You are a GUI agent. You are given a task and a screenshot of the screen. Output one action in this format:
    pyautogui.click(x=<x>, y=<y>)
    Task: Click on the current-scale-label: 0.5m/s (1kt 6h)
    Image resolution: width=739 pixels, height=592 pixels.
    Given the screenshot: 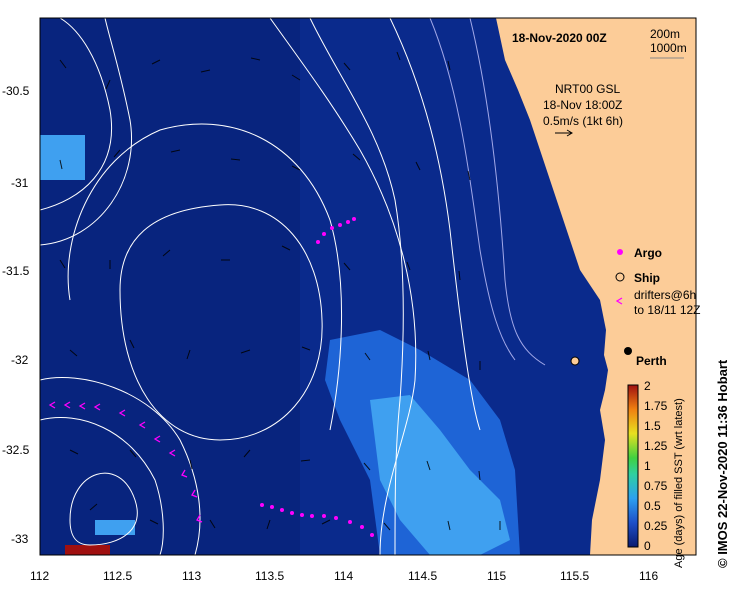 What is the action you would take?
    pyautogui.click(x=583, y=121)
    